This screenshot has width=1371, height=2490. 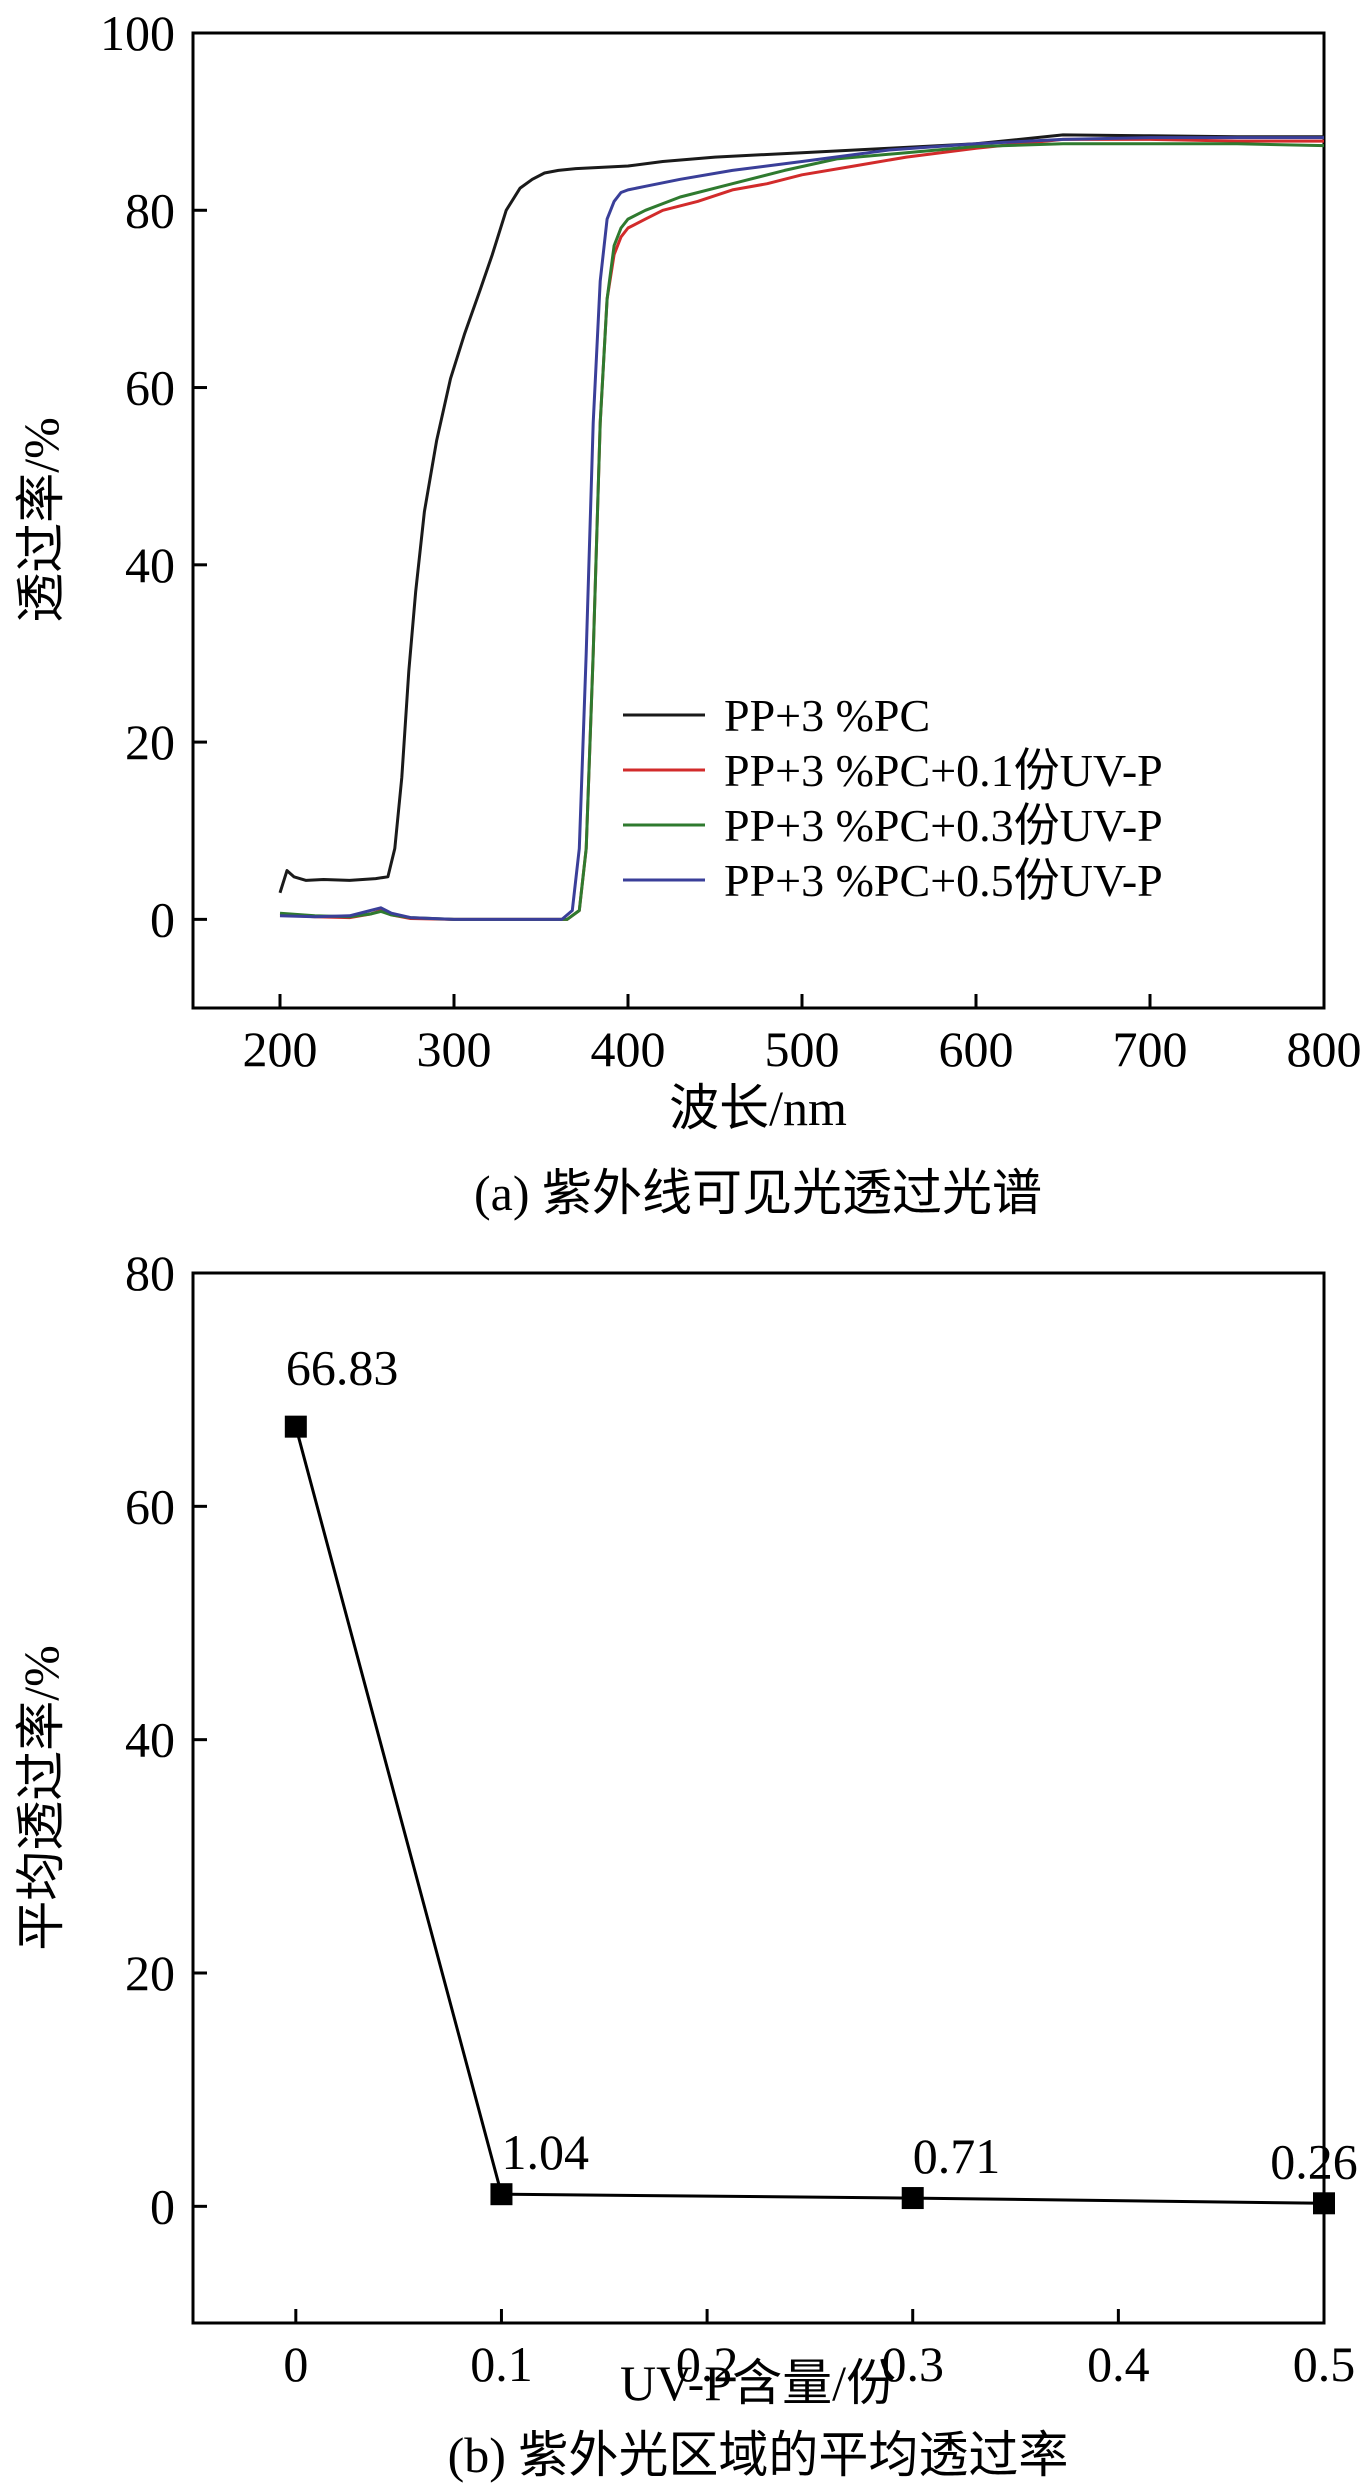 What do you see at coordinates (957, 2156) in the screenshot?
I see `chart-b-data-label: 0.71` at bounding box center [957, 2156].